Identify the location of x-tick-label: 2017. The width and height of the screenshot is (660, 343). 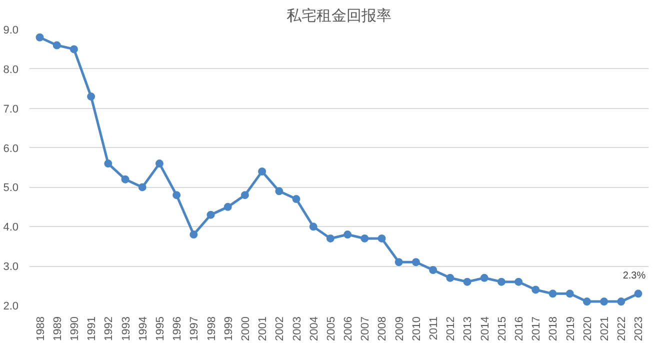
(536, 328).